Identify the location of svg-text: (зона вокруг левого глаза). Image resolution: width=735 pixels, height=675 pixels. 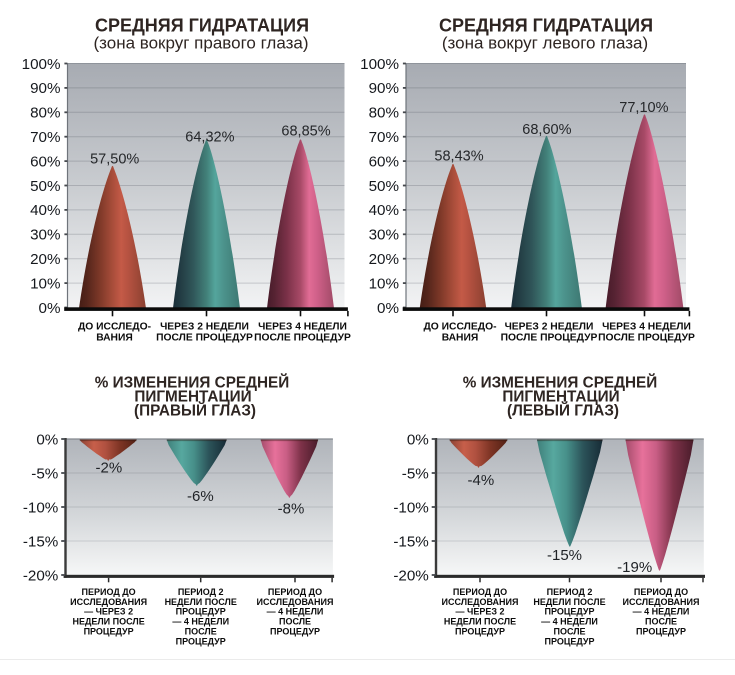
(545, 43).